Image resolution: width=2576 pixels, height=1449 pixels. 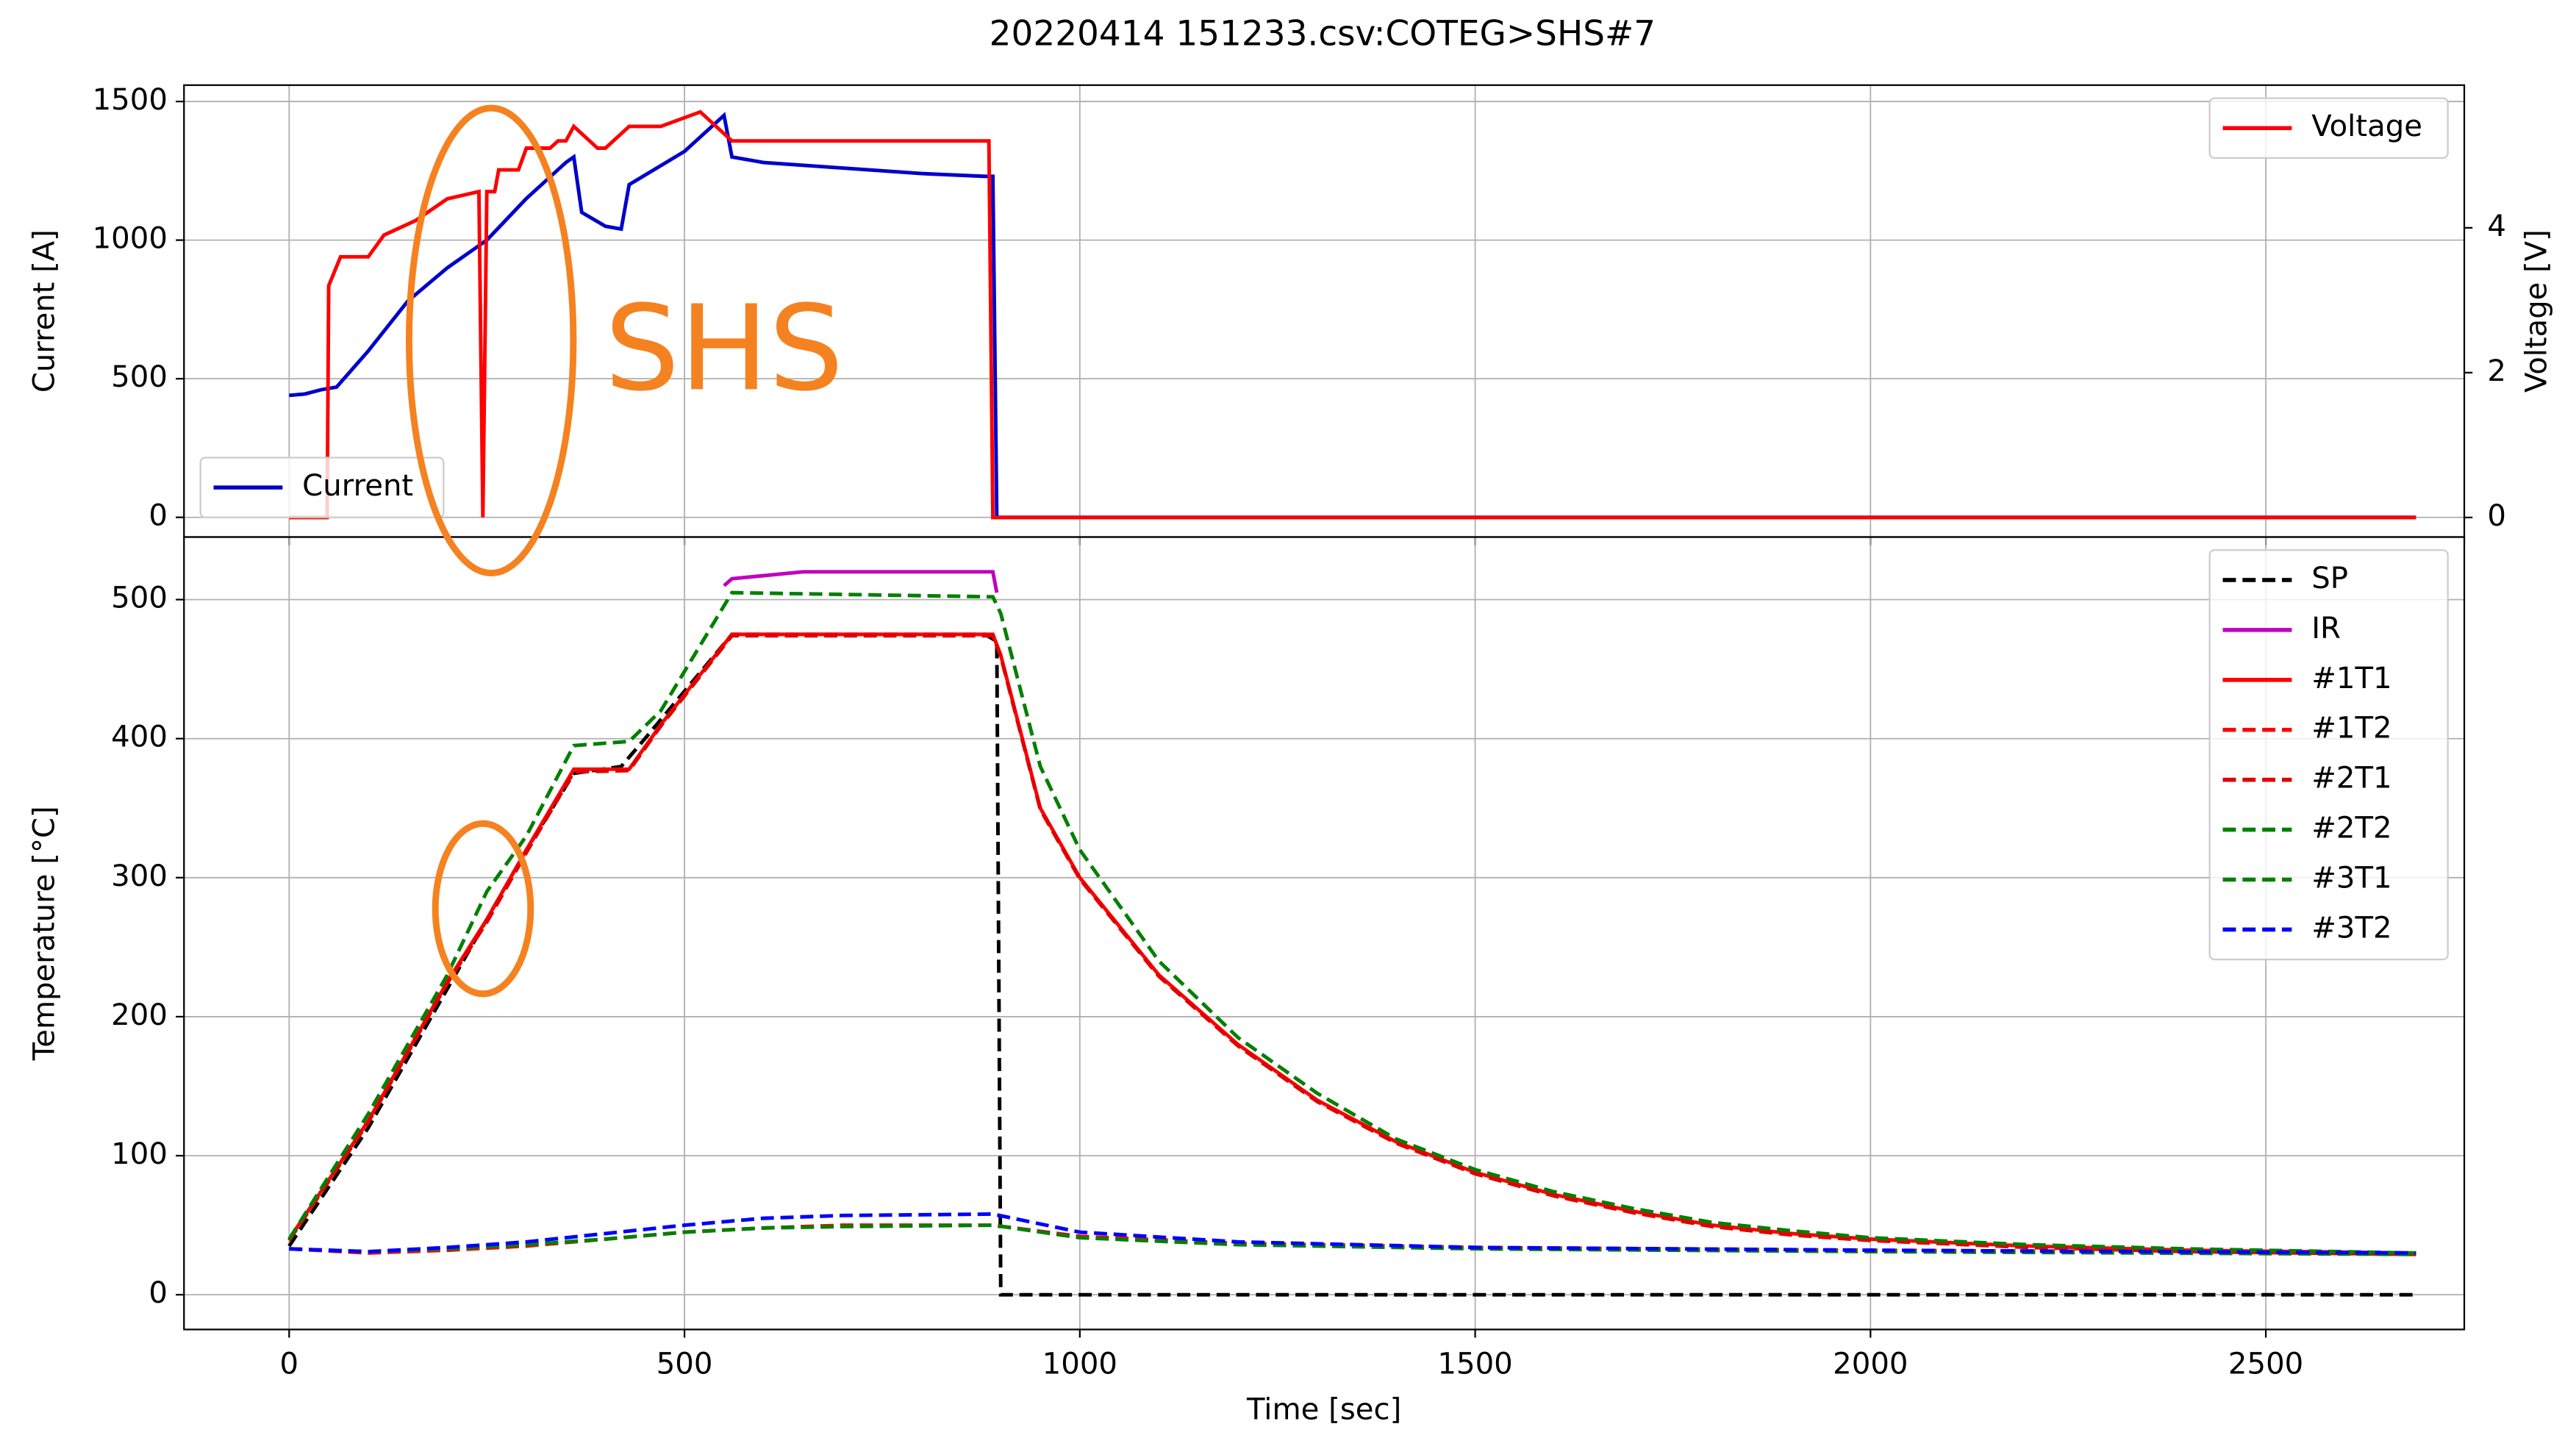 I want to click on legend-label: Voltage, so click(x=2366, y=127).